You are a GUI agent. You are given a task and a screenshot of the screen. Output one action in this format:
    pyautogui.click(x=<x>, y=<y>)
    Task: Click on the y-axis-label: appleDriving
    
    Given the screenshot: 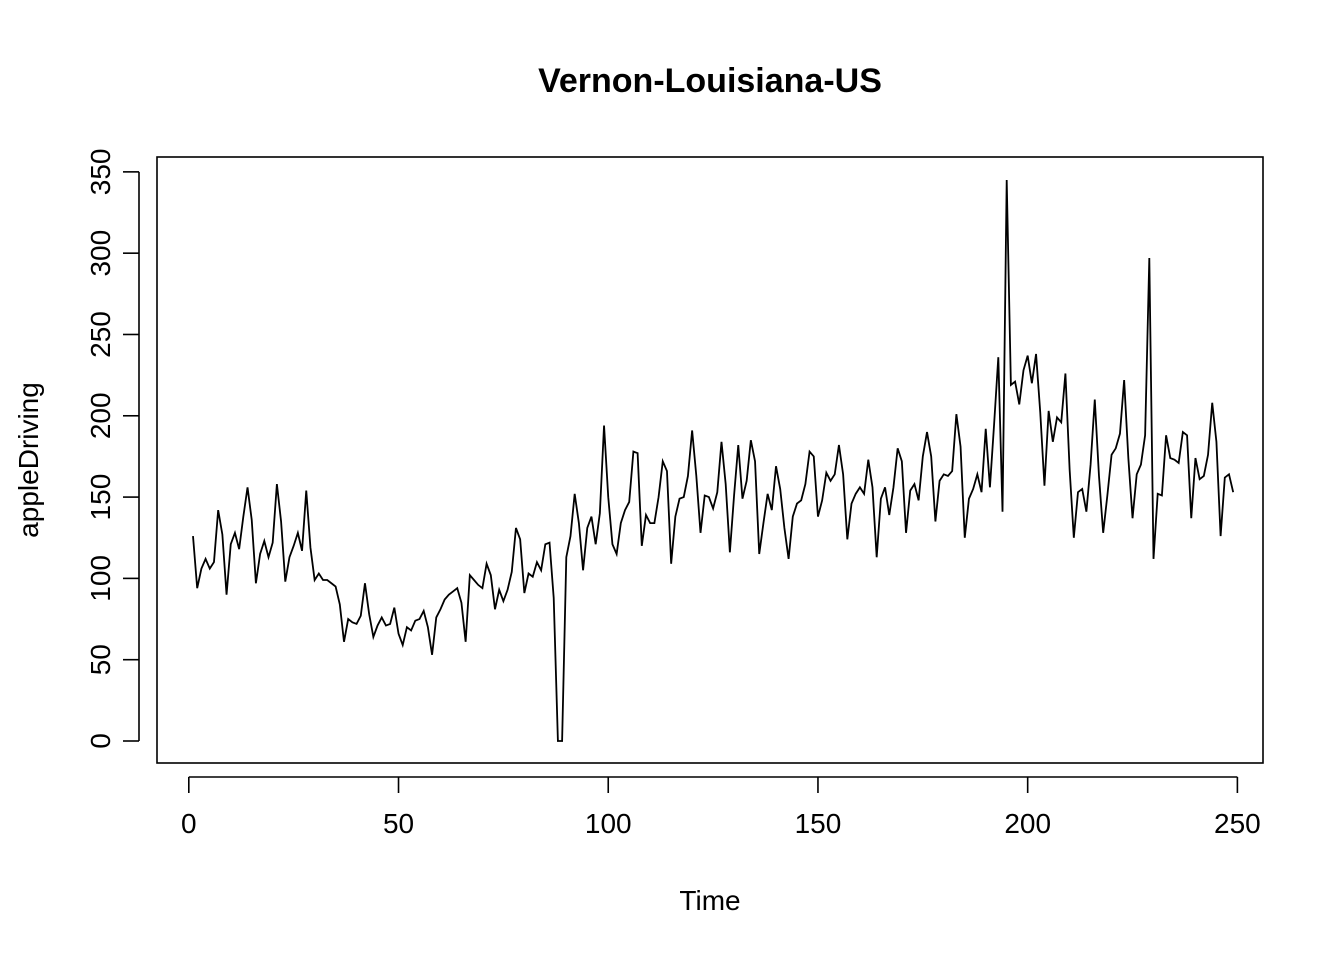 What is the action you would take?
    pyautogui.click(x=28, y=460)
    